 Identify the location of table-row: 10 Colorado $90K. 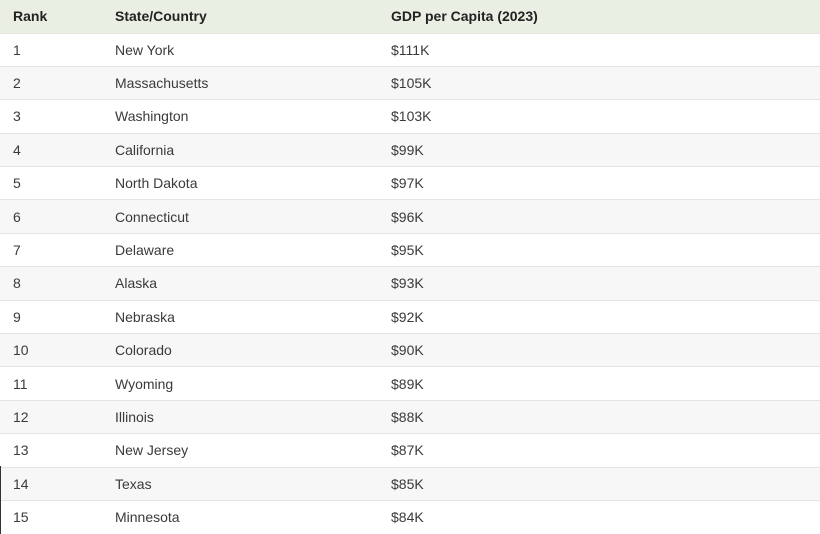
(410, 350).